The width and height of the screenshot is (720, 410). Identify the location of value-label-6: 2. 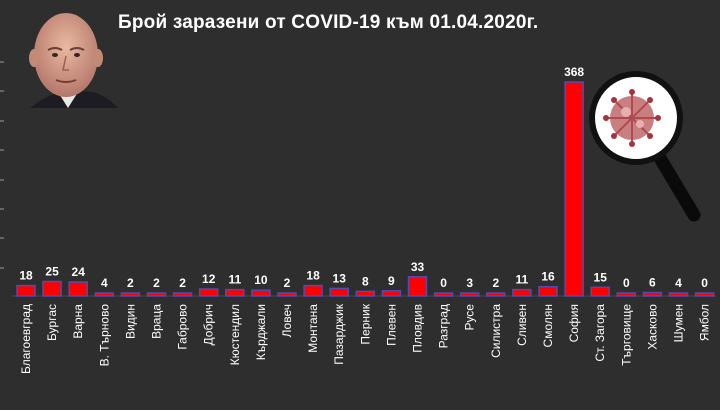
(182, 283).